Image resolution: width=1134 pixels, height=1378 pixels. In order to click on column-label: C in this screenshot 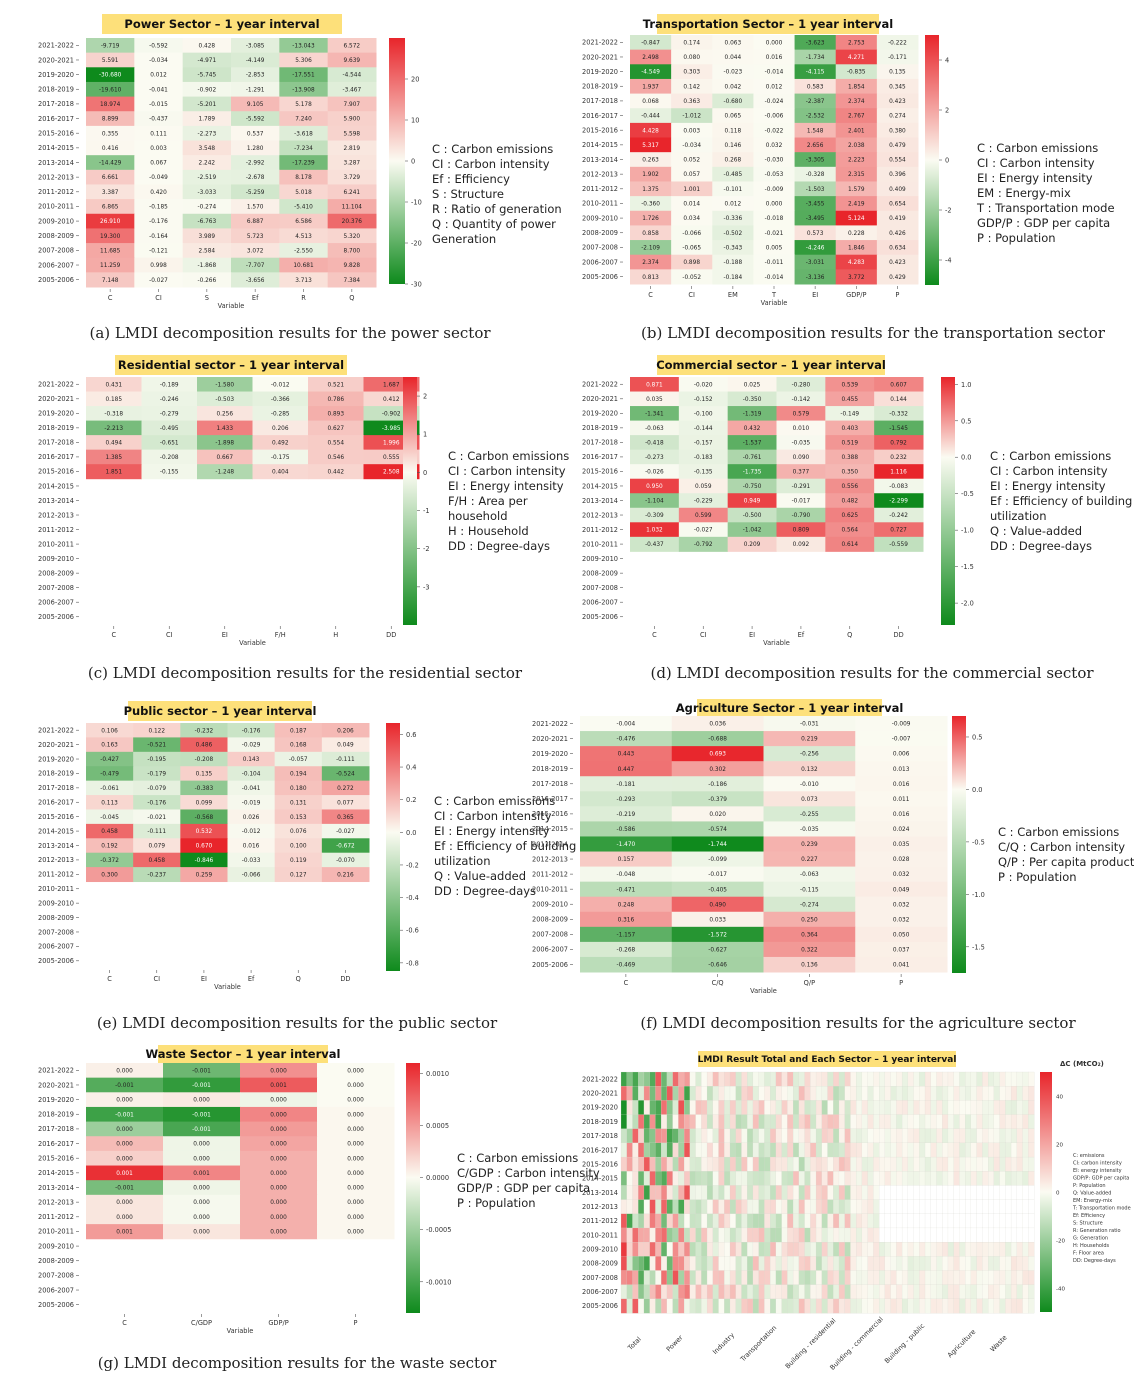, I will do `click(110, 298)`.